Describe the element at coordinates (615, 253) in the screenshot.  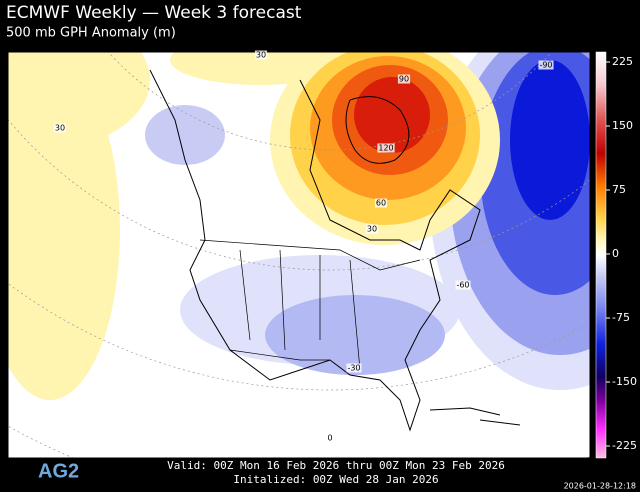
I see `colorbar-label: 0` at that location.